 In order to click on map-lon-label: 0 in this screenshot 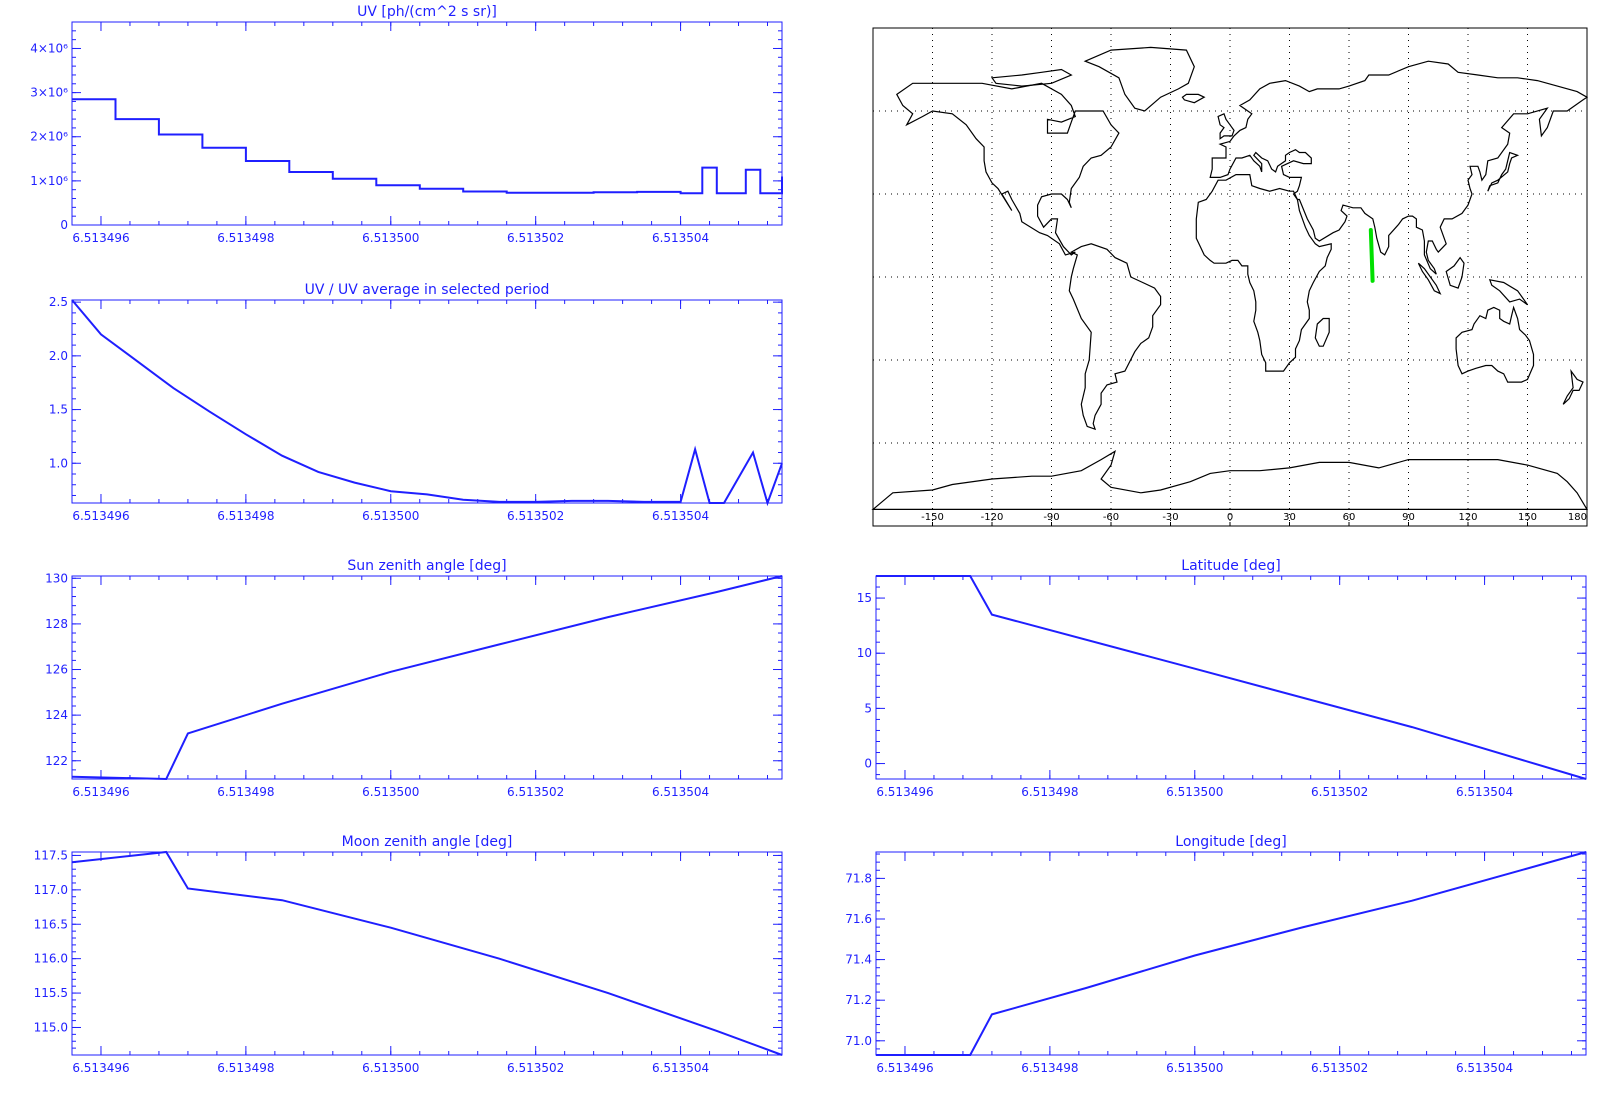, I will do `click(1230, 517)`.